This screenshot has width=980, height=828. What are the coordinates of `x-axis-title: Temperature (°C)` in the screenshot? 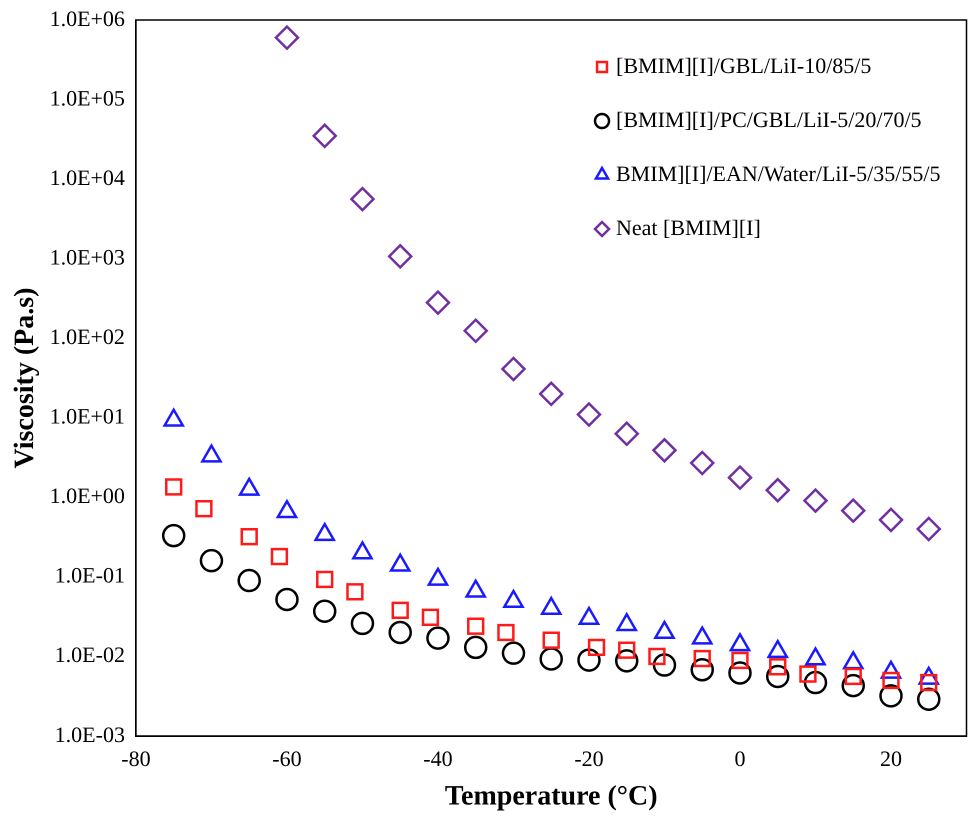 It's located at (551, 796).